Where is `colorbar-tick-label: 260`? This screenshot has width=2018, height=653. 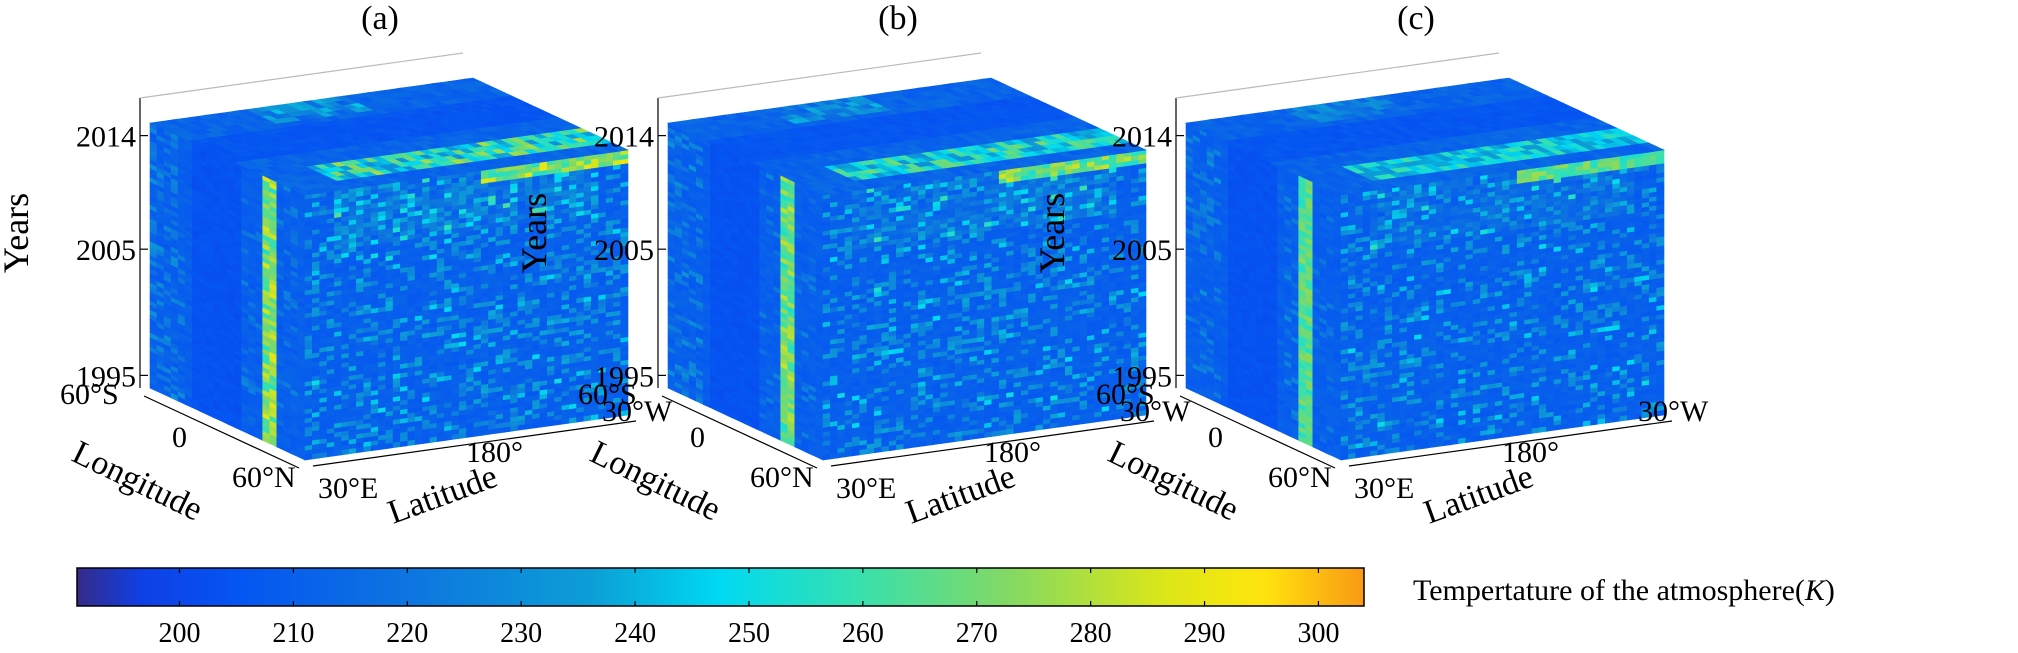
colorbar-tick-label: 260 is located at coordinates (863, 633).